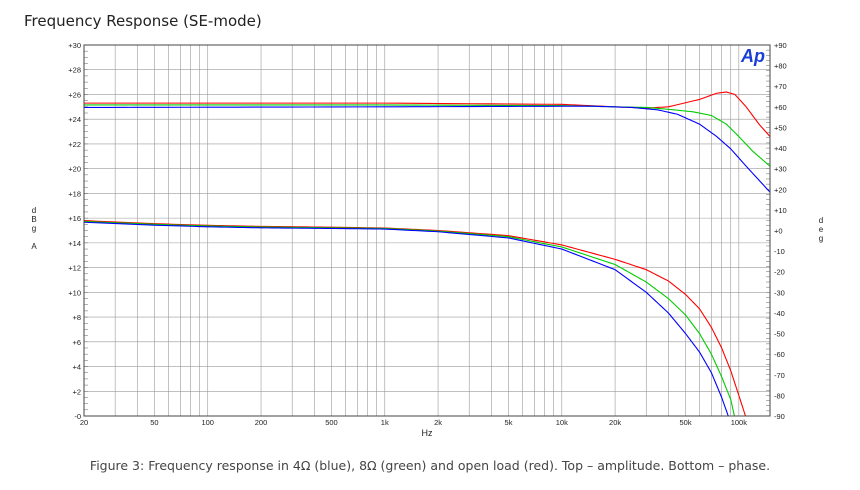  What do you see at coordinates (413, 422) in the screenshot?
I see `x-axis-ticks: 20 50 100 200 500 1k 2k 5k 10k 20k 50k 100k` at bounding box center [413, 422].